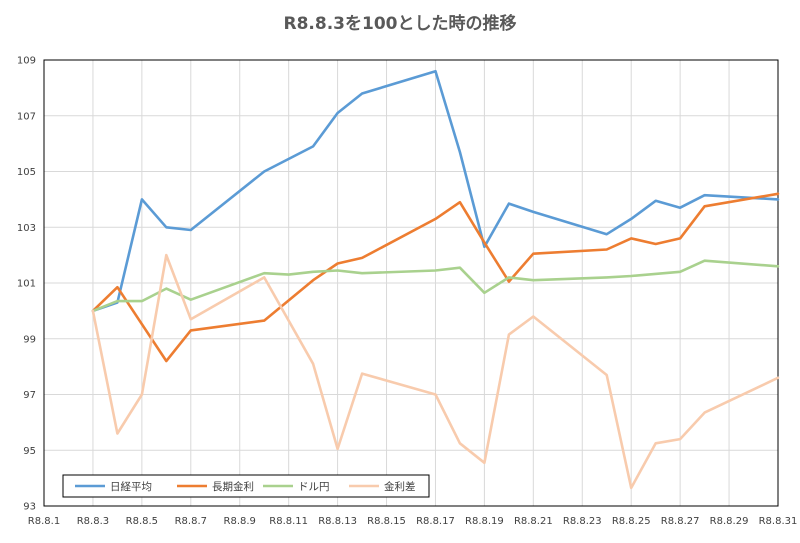 This screenshot has height=543, width=800. Describe the element at coordinates (288, 521) in the screenshot. I see `x-tick-label: R8.8.11` at that location.